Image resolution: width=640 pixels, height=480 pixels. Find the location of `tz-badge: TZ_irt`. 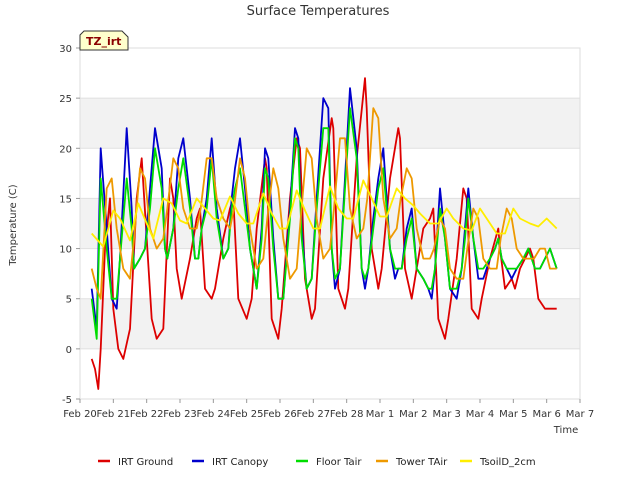

tz-badge: TZ_irt is located at coordinates (104, 40).